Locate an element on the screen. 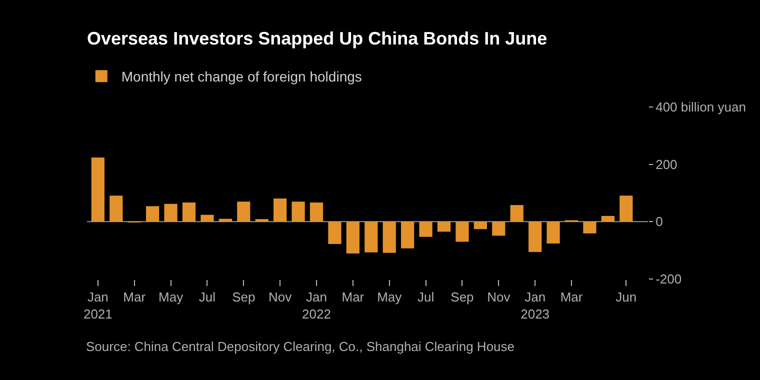 This screenshot has width=760, height=380. x-tick-label: Jan 2021 is located at coordinates (97, 306).